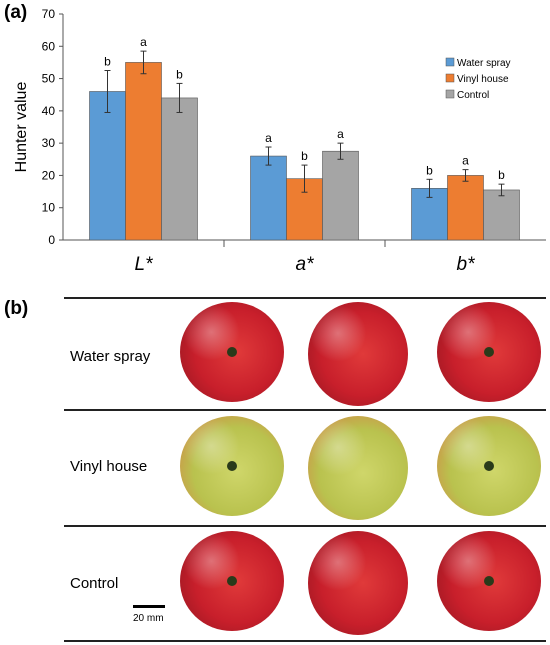  What do you see at coordinates (305, 298) in the screenshot?
I see `table-rule-top` at bounding box center [305, 298].